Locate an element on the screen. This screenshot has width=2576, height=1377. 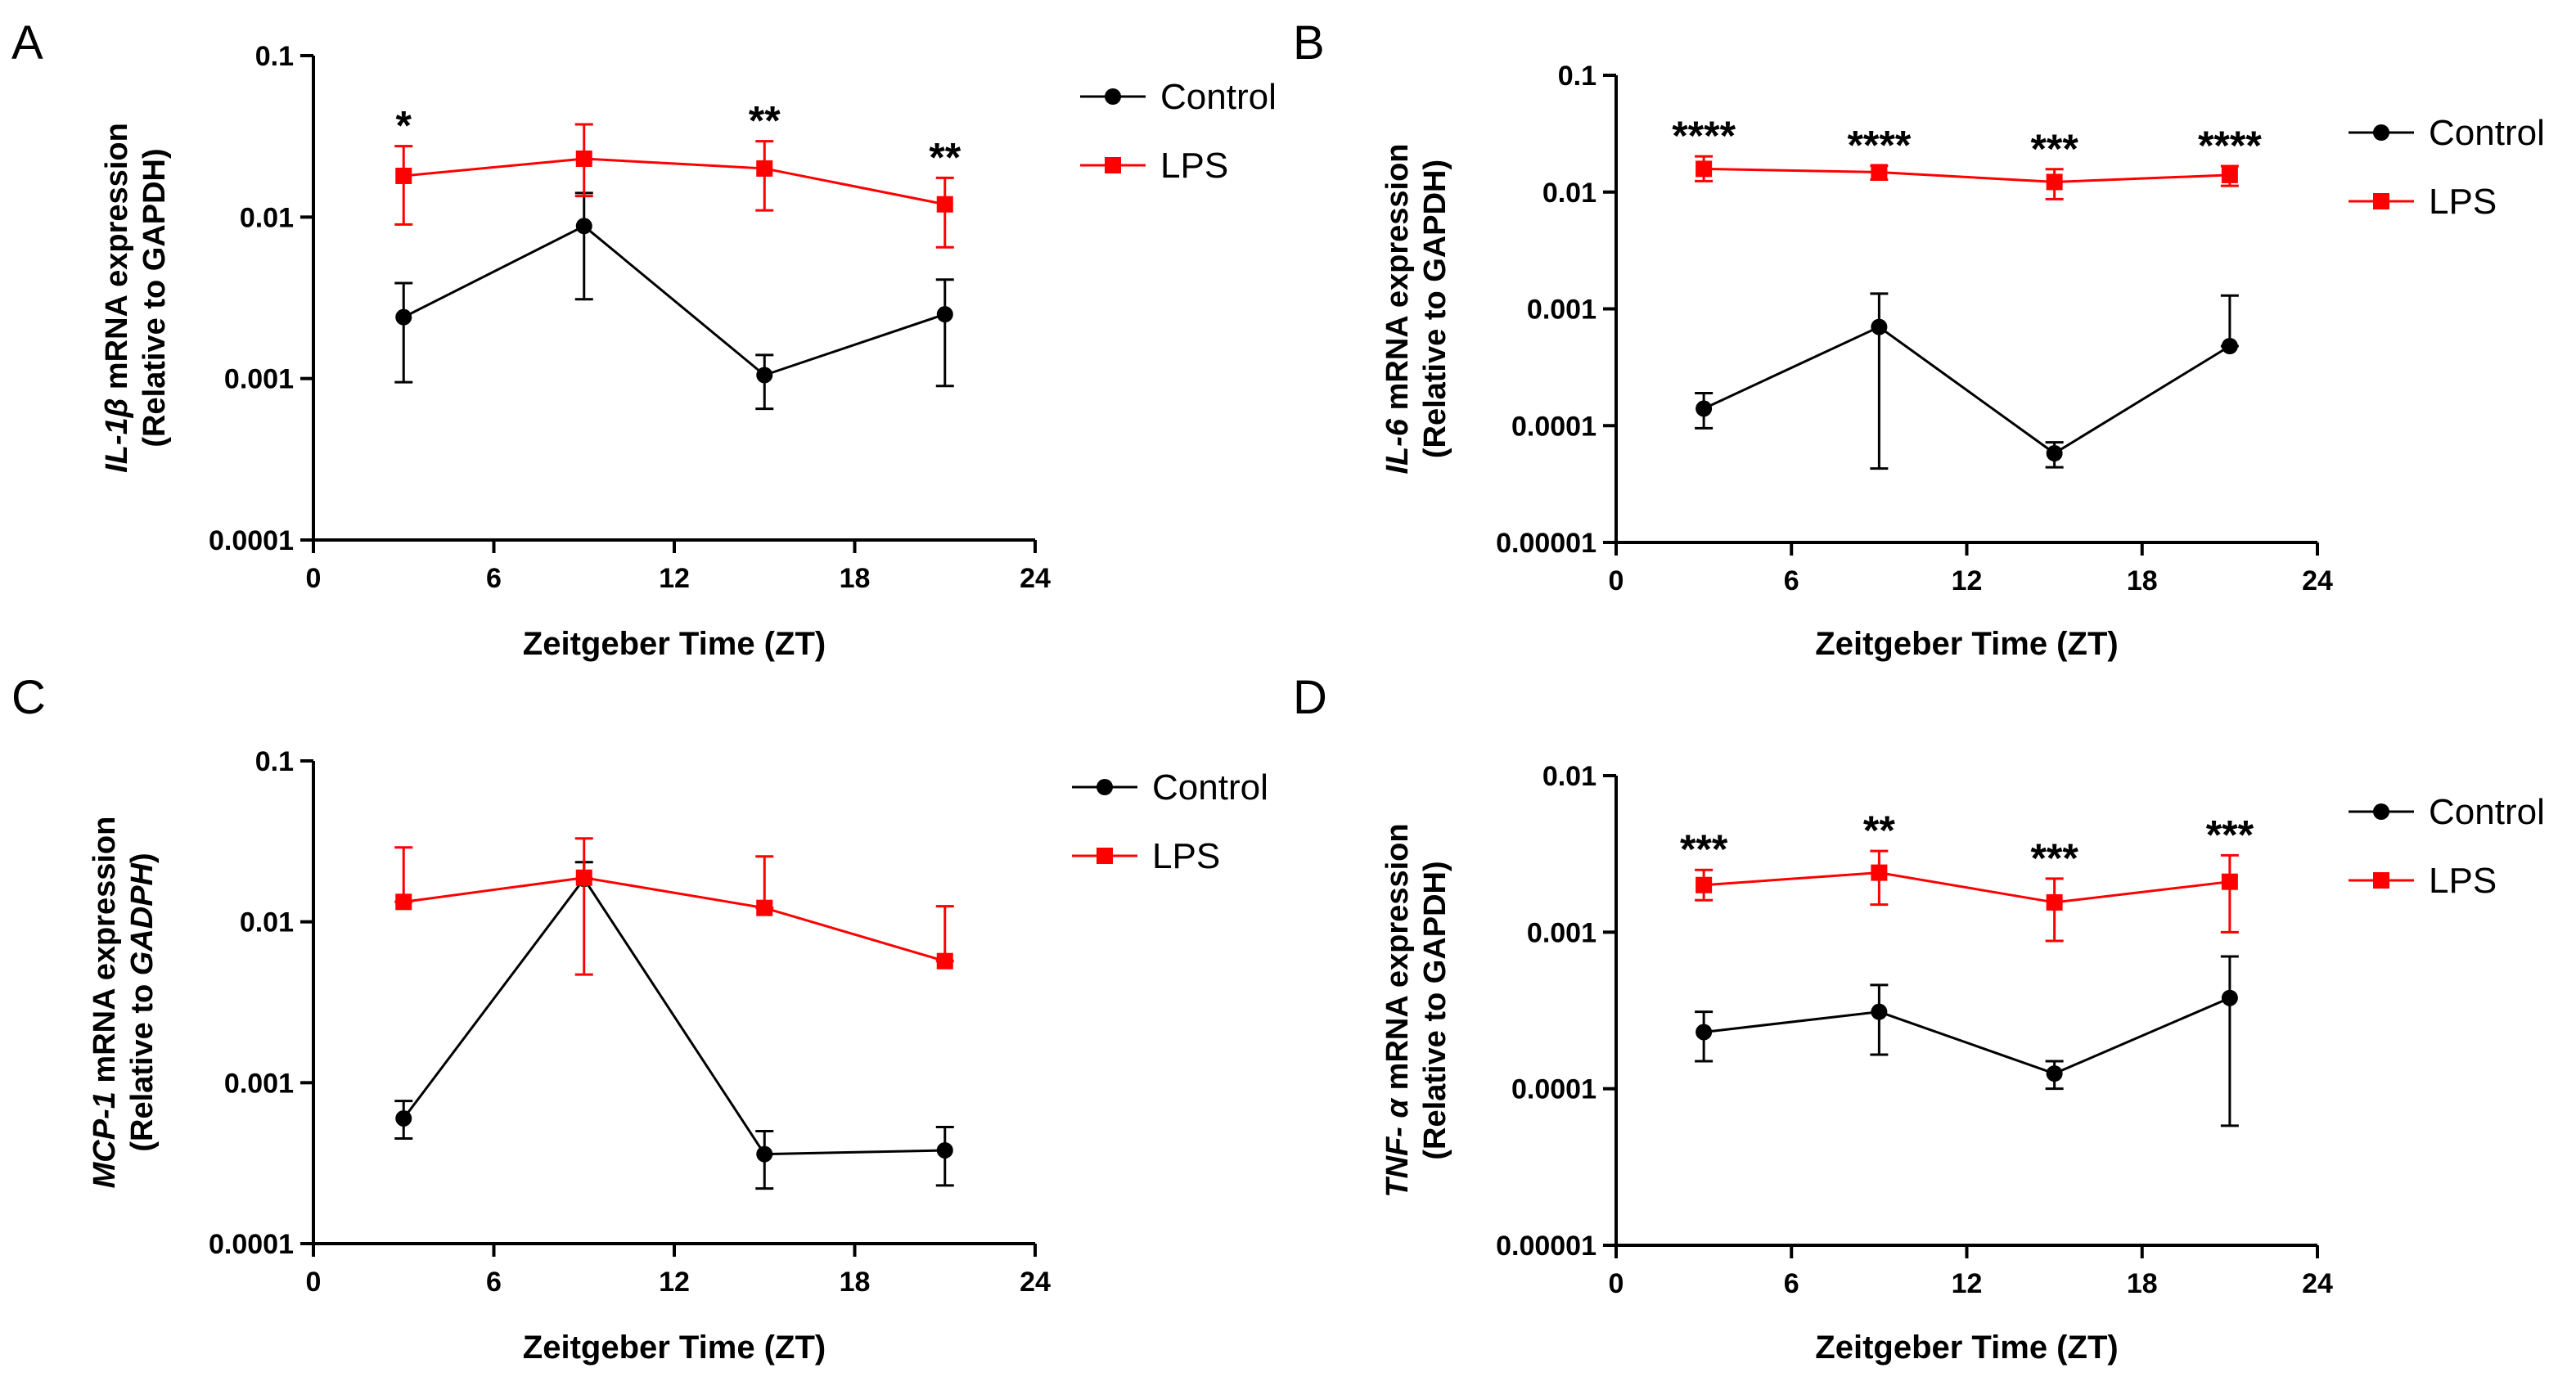
y-axis-gene-name: IL-1β is located at coordinates (117, 436).